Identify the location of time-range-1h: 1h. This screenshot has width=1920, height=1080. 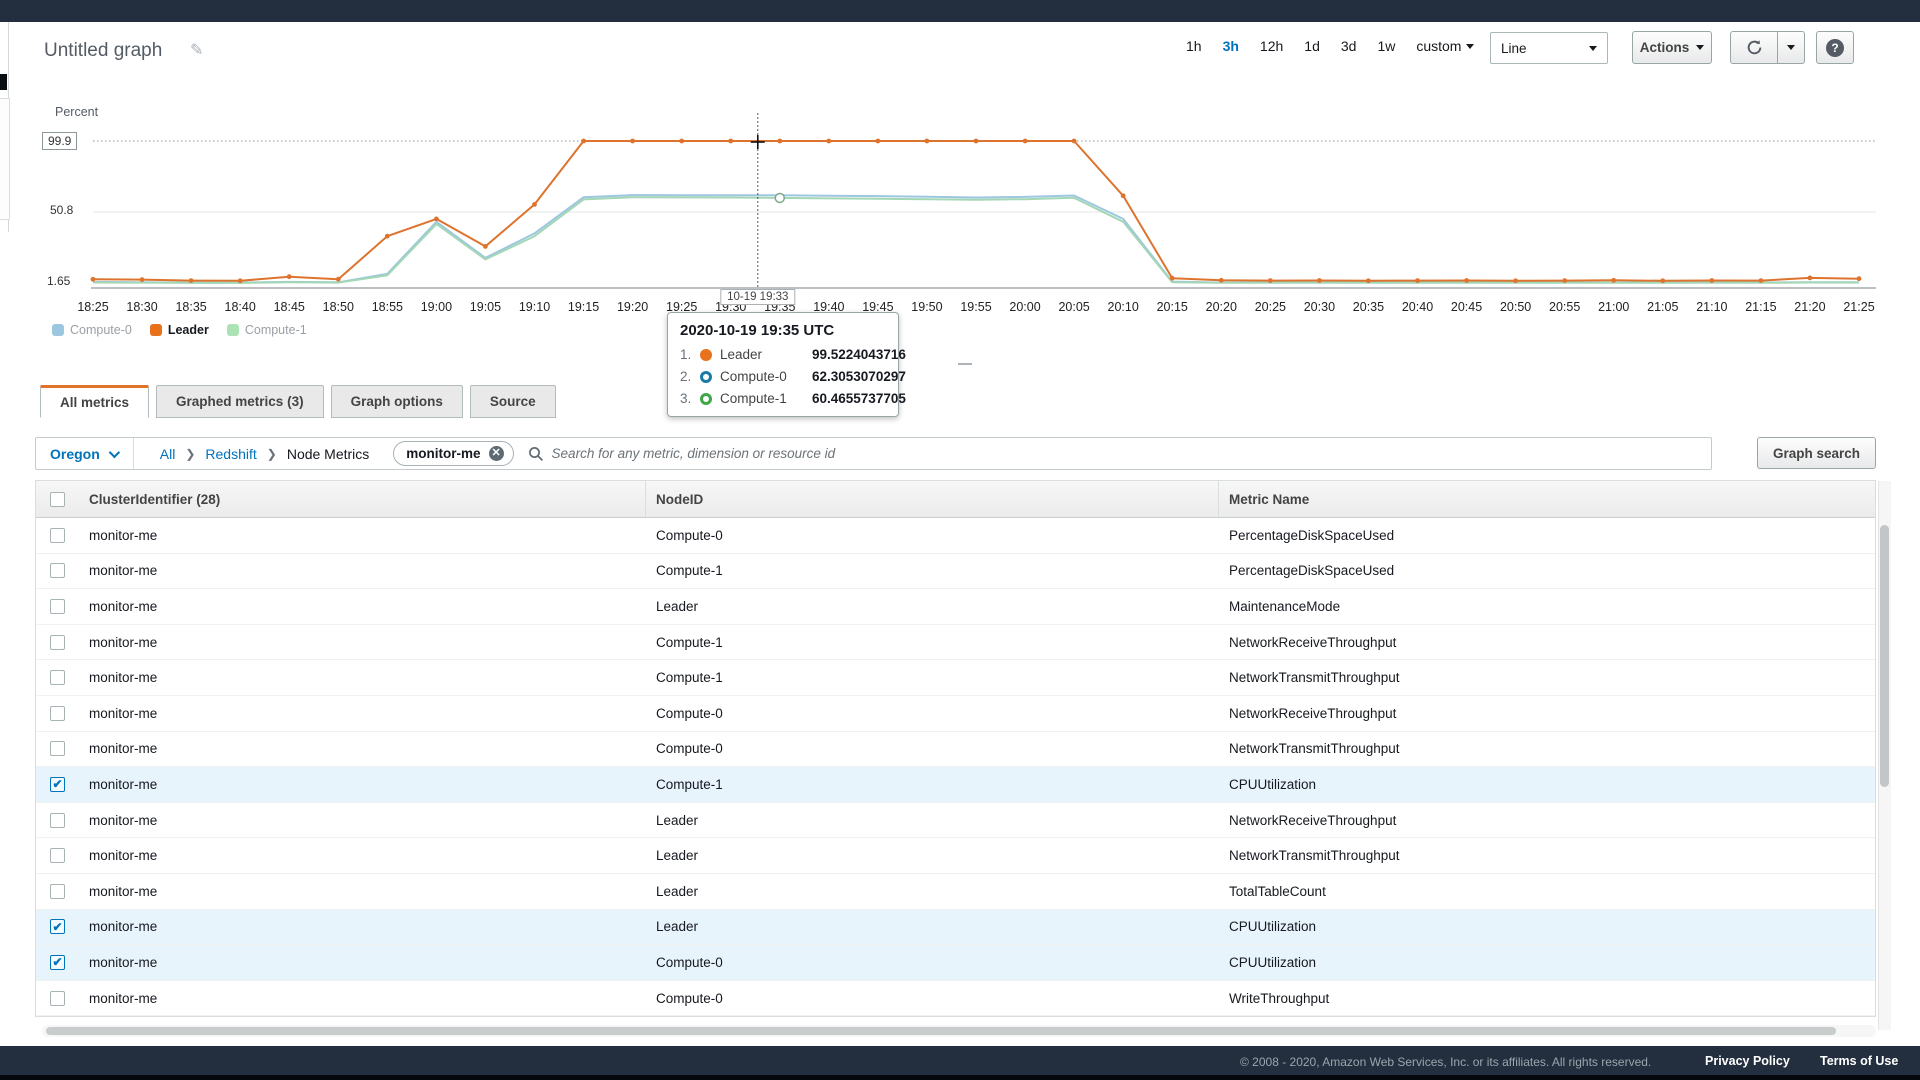
(1194, 46).